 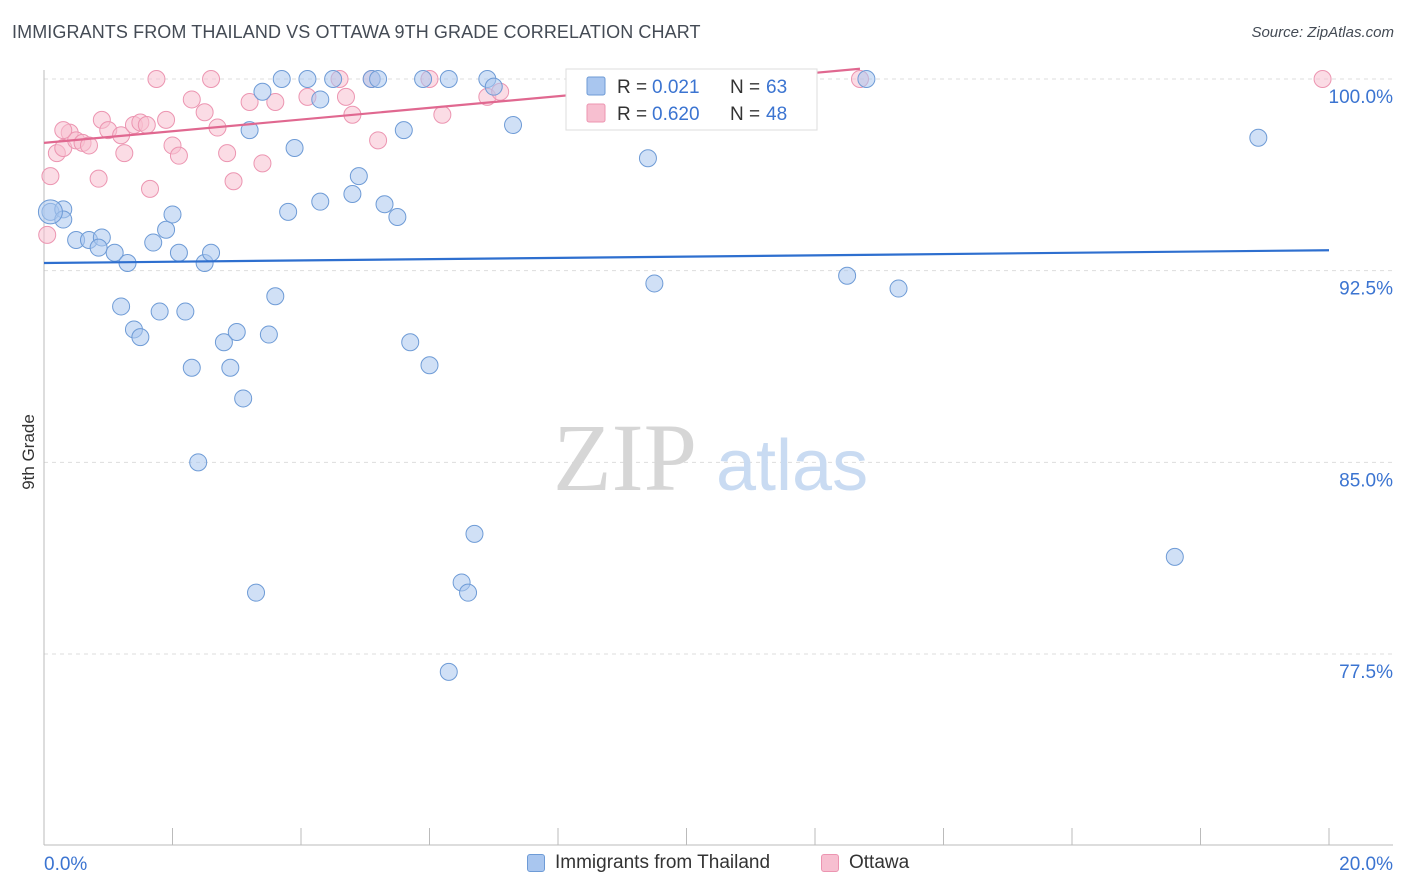 I want to click on legend-item-ottawa: Ottawa, so click(x=865, y=863).